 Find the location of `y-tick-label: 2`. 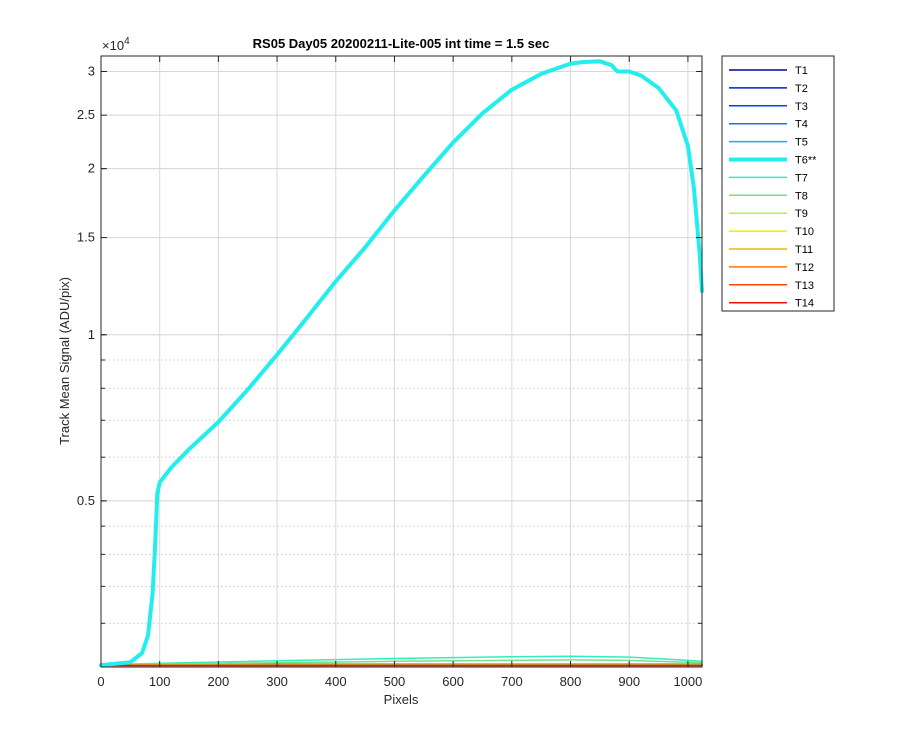

y-tick-label: 2 is located at coordinates (91, 168).